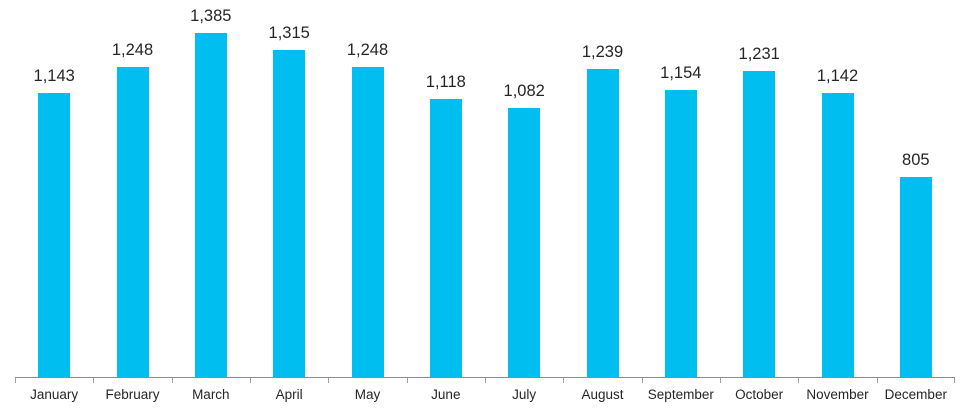 The height and width of the screenshot is (416, 965). I want to click on bar-march, so click(210, 205).